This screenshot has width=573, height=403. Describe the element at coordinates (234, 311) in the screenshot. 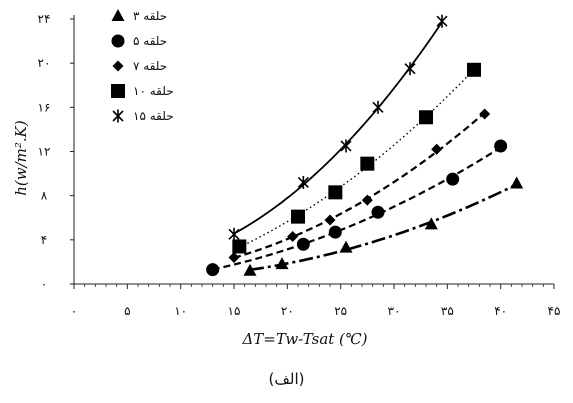

I see `x-tick-label: ۱۵` at that location.